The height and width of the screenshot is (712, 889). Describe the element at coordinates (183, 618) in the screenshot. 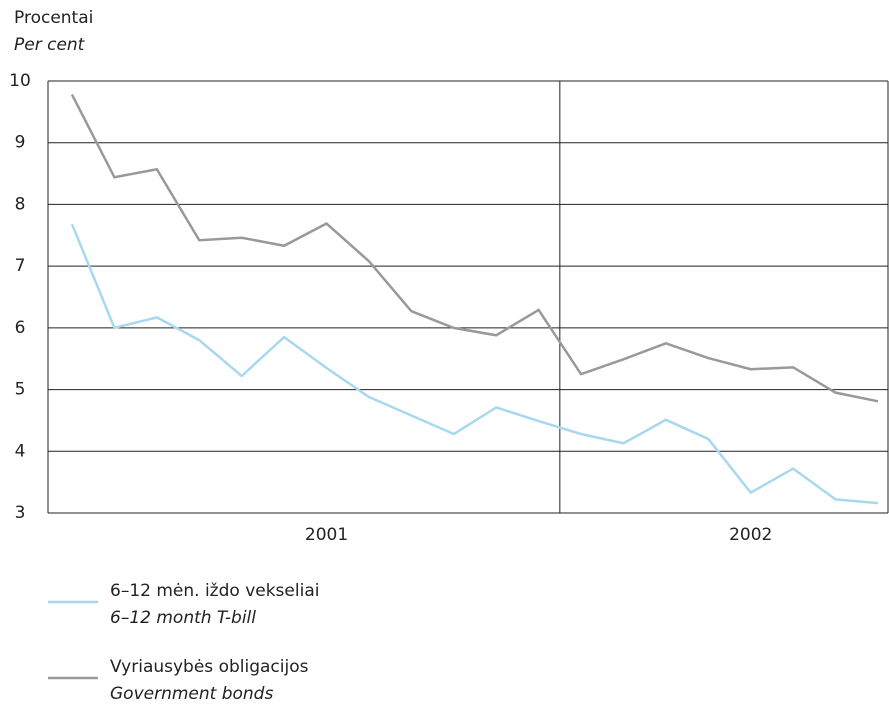

I see `legend-label-en: 6–12 month T-bill` at that location.